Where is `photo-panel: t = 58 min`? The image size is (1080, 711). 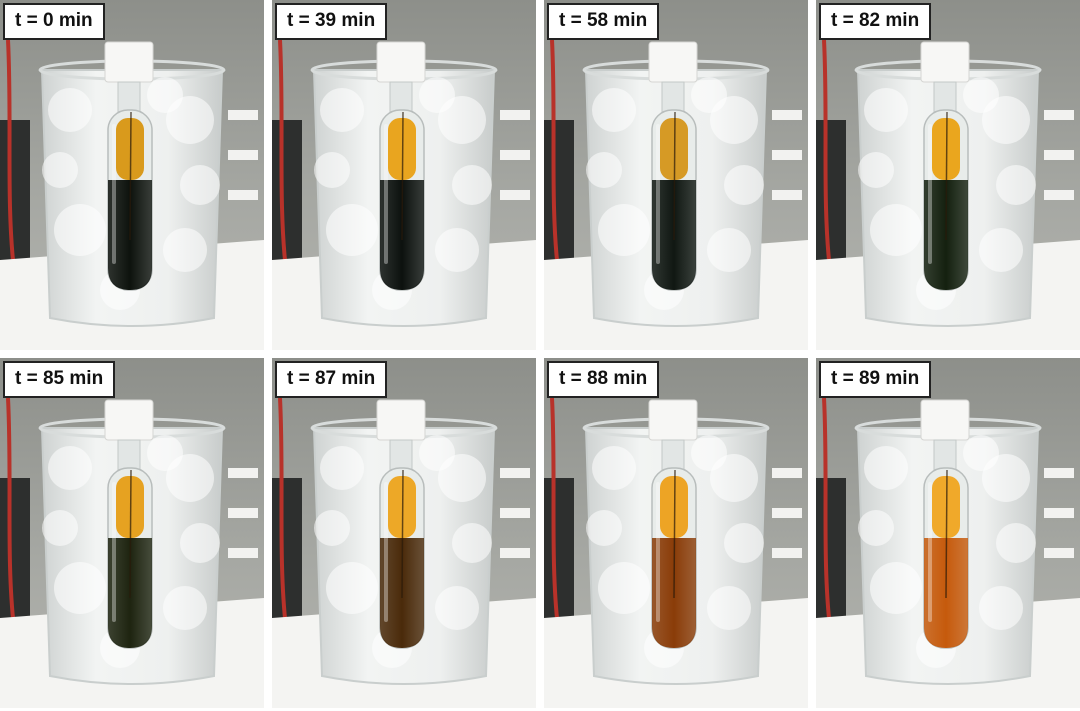 photo-panel: t = 58 min is located at coordinates (676, 175).